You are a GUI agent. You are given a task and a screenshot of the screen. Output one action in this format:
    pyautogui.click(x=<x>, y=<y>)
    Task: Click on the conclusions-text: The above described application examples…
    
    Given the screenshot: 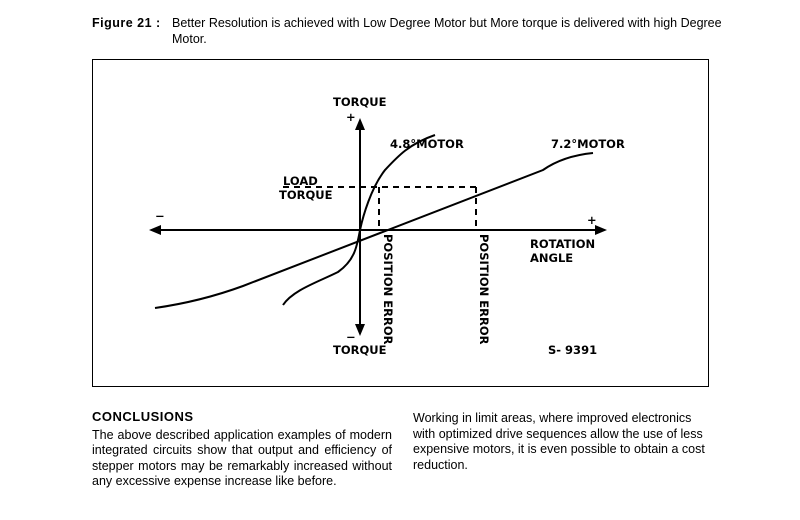 What is the action you would take?
    pyautogui.click(x=242, y=458)
    